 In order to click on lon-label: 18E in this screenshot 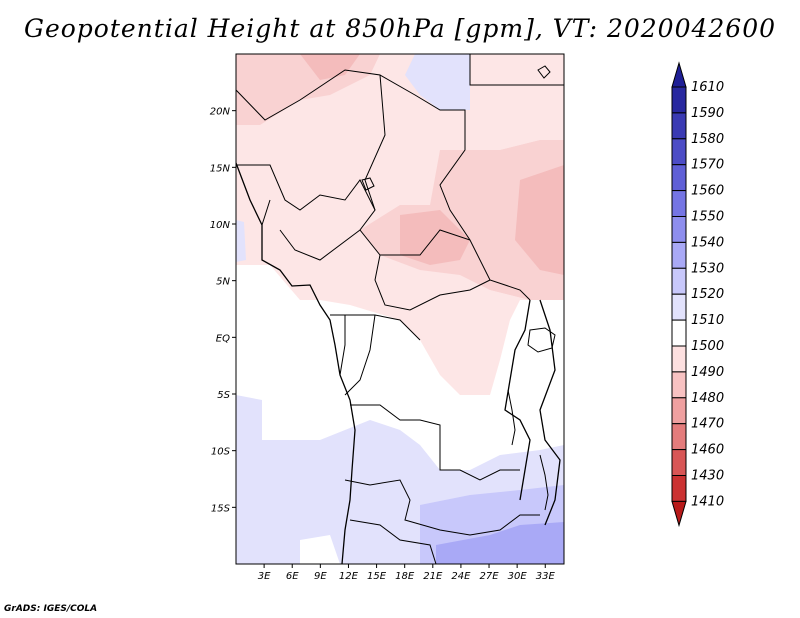, I will do `click(405, 576)`.